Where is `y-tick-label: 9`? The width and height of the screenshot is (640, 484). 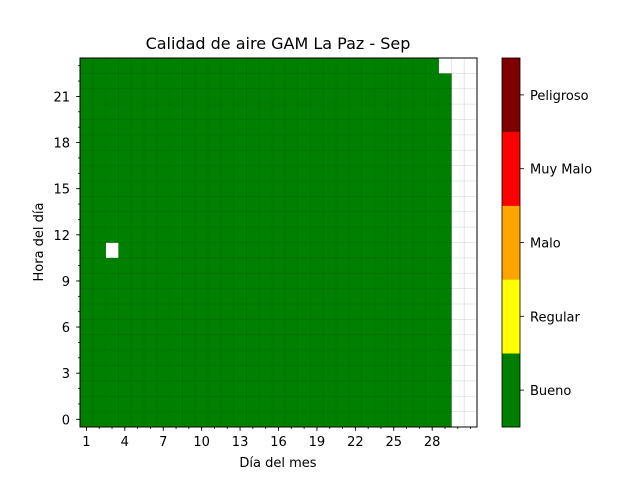
y-tick-label: 9 is located at coordinates (66, 282).